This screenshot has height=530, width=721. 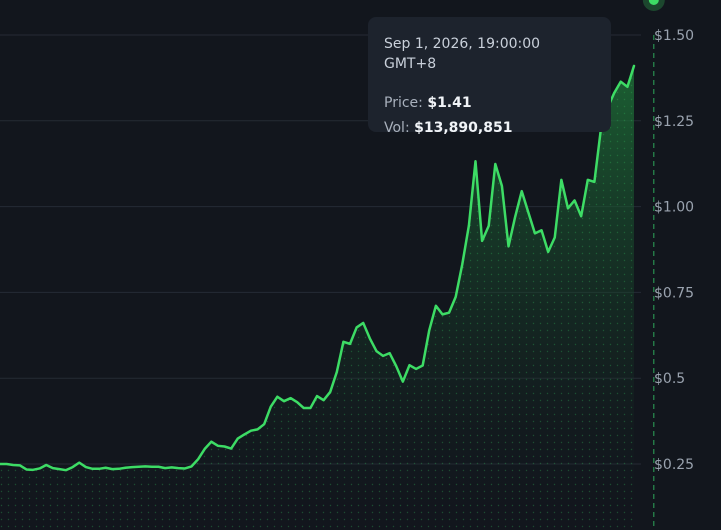 What do you see at coordinates (653, 2) in the screenshot?
I see `highlight-point` at bounding box center [653, 2].